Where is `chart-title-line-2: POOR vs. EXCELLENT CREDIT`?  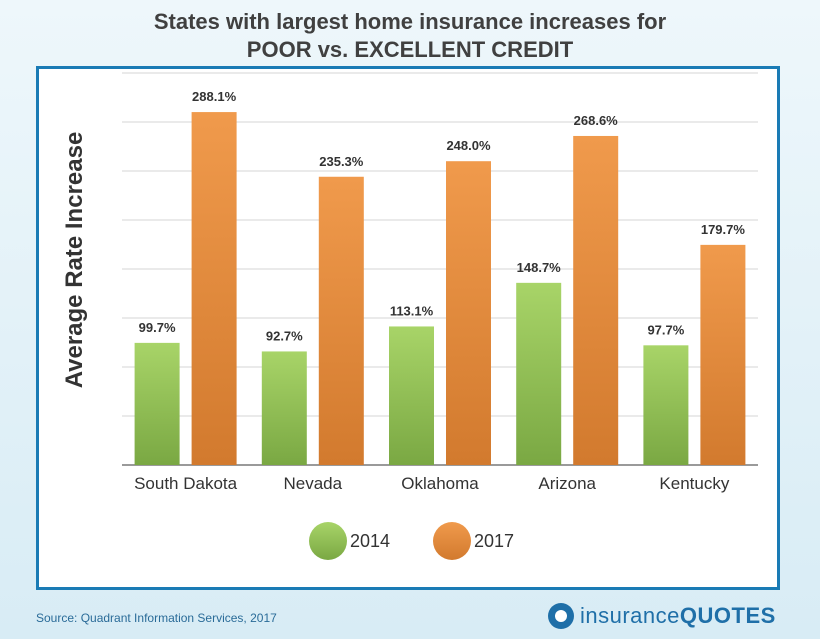
chart-title-line-2: POOR vs. EXCELLENT CREDIT is located at coordinates (410, 49).